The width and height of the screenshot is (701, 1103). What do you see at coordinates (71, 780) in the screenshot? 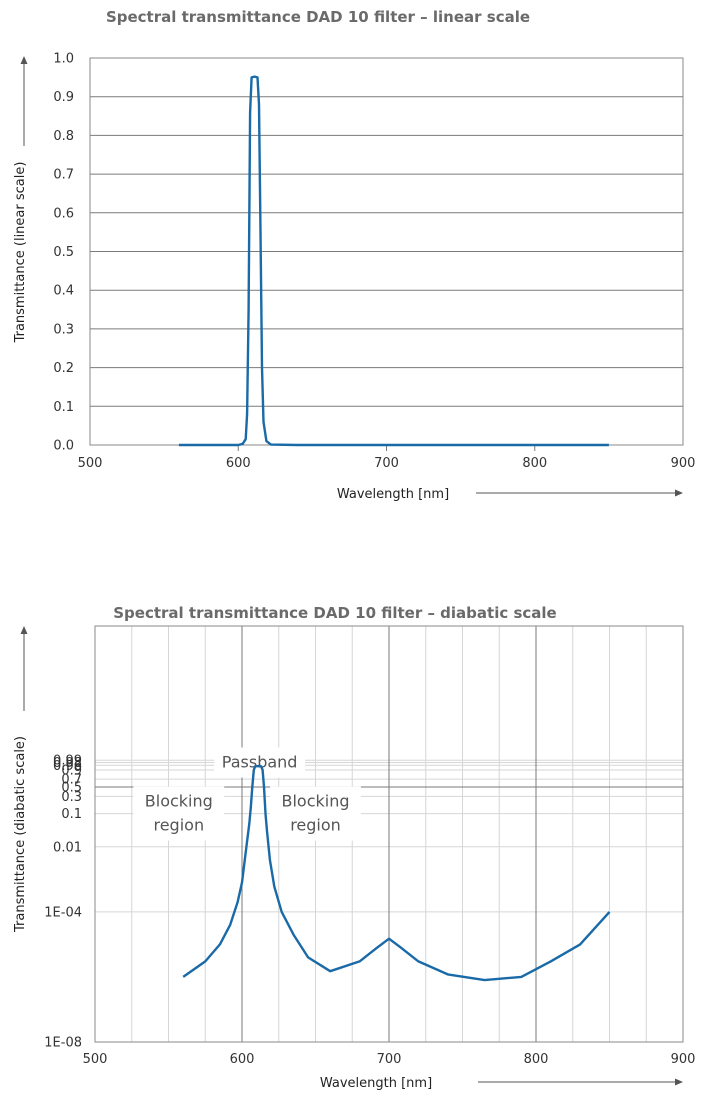
I see `diabatic-chart-y-tick-label: 0.7` at bounding box center [71, 780].